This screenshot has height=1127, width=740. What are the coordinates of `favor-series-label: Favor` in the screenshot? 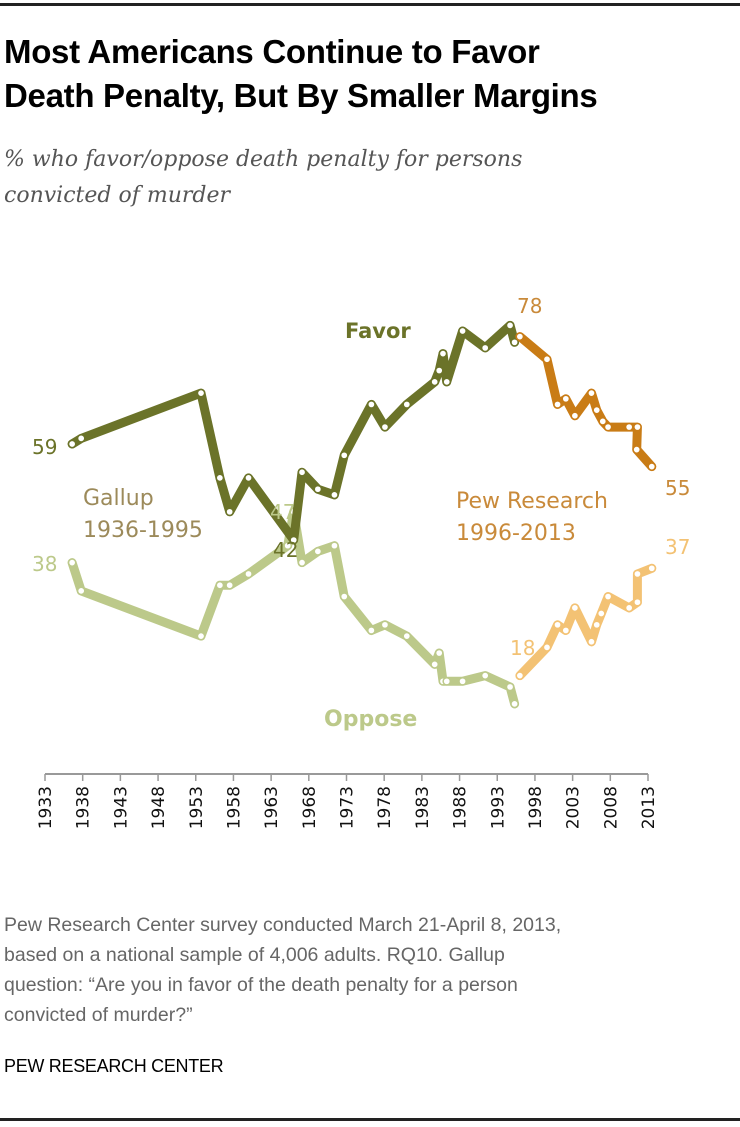 It's located at (378, 331).